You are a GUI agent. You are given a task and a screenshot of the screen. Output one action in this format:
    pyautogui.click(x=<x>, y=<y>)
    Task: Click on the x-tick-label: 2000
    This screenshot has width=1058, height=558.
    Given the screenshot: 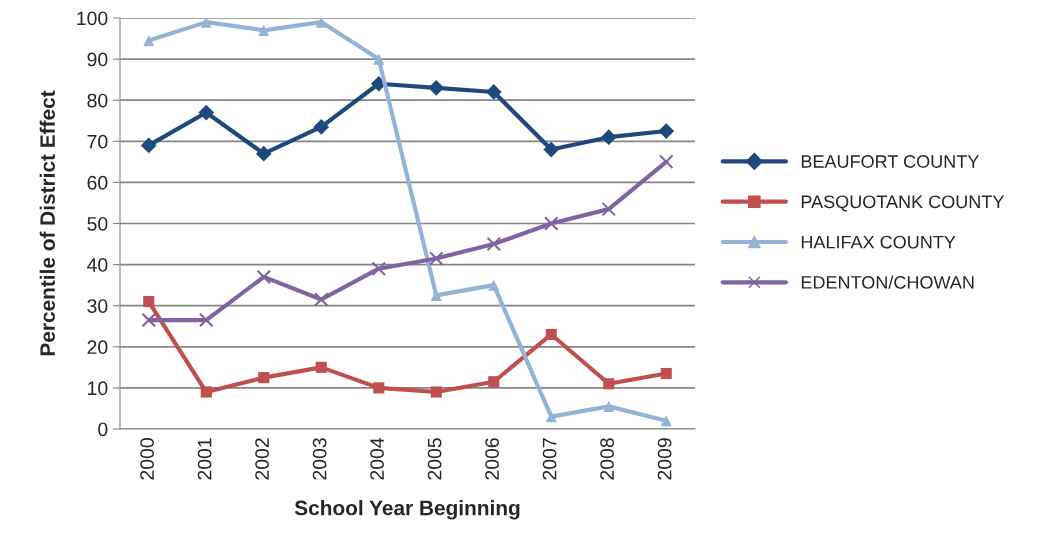 What is the action you would take?
    pyautogui.click(x=147, y=459)
    